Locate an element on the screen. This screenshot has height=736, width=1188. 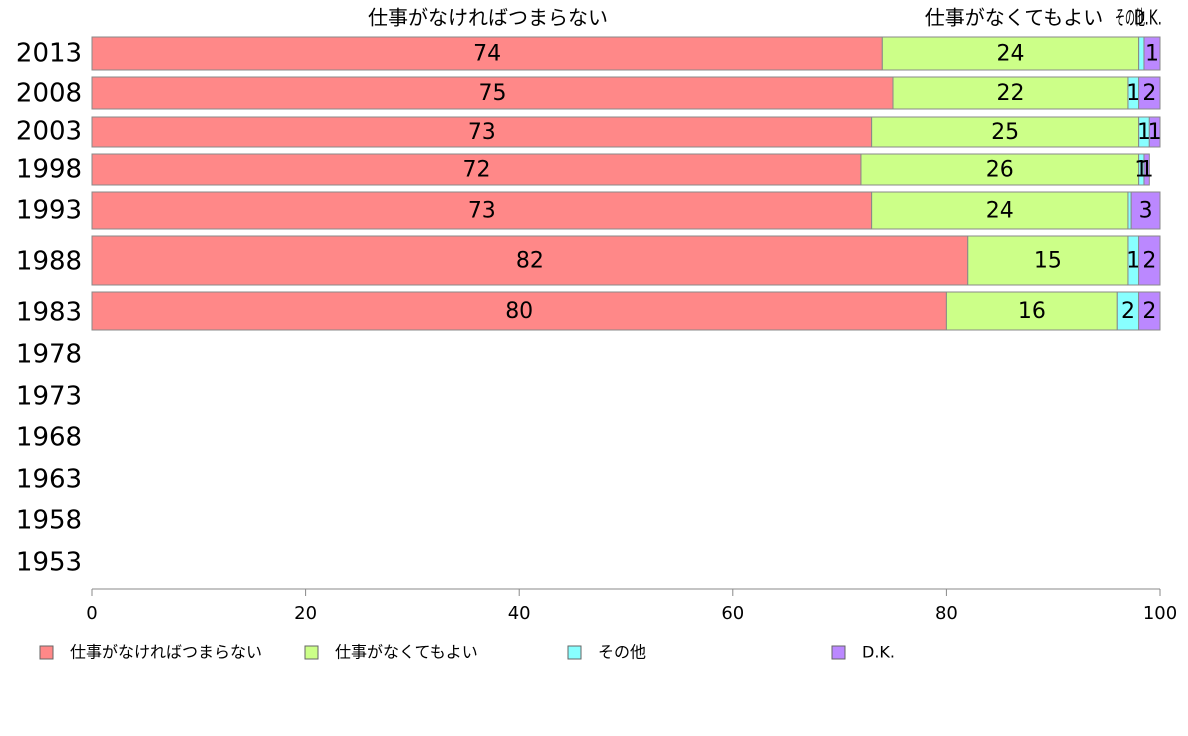
data-label: 16 is located at coordinates (1032, 311).